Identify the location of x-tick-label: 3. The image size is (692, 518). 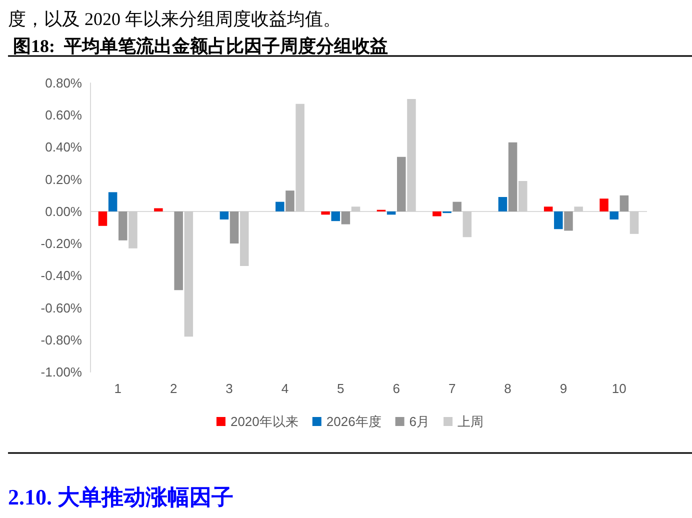
(229, 388).